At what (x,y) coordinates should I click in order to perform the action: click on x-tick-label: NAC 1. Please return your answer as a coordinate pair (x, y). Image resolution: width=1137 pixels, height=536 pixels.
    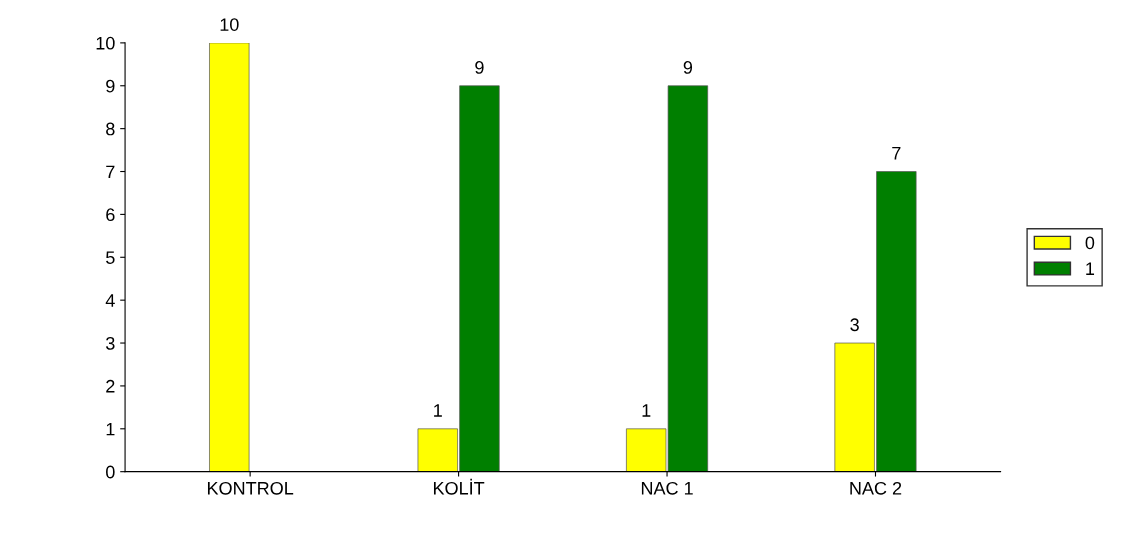
    Looking at the image, I should click on (667, 488).